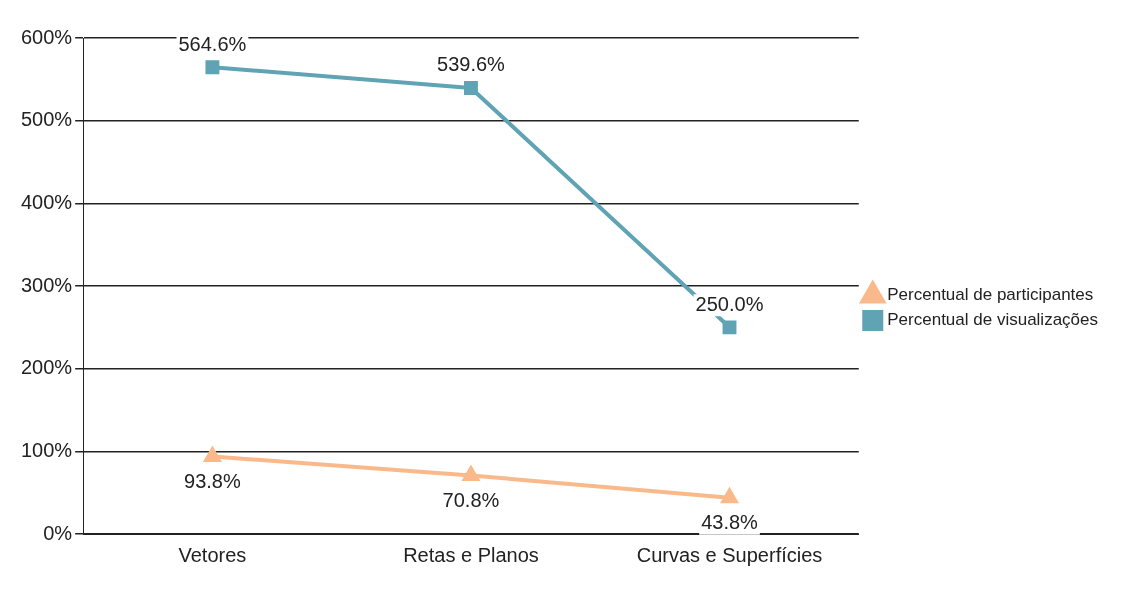 This screenshot has width=1130, height=591. What do you see at coordinates (212, 480) in the screenshot?
I see `data-label: 93.8%` at bounding box center [212, 480].